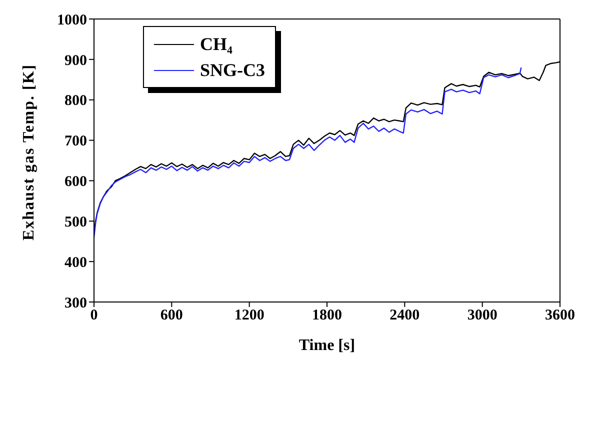 This screenshot has width=593, height=430. Describe the element at coordinates (560, 316) in the screenshot. I see `x-tick-label: 3600` at that location.